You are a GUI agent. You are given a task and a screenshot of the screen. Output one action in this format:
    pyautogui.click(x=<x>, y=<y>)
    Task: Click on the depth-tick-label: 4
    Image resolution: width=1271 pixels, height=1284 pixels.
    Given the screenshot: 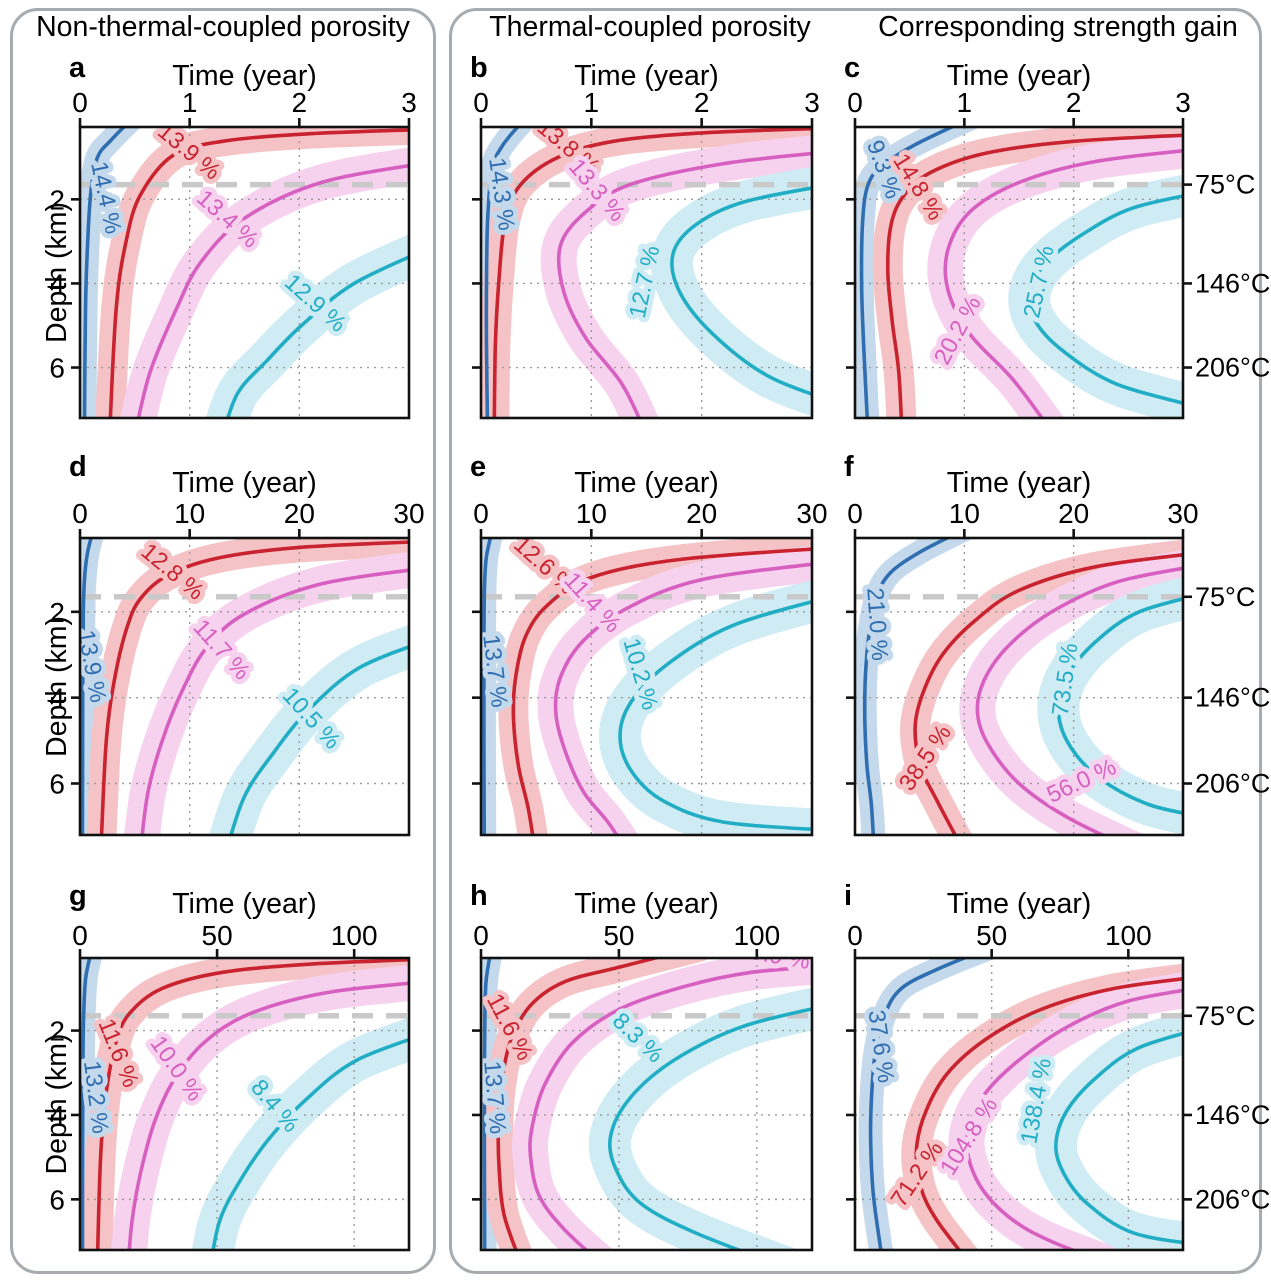 What is the action you would take?
    pyautogui.click(x=57, y=698)
    